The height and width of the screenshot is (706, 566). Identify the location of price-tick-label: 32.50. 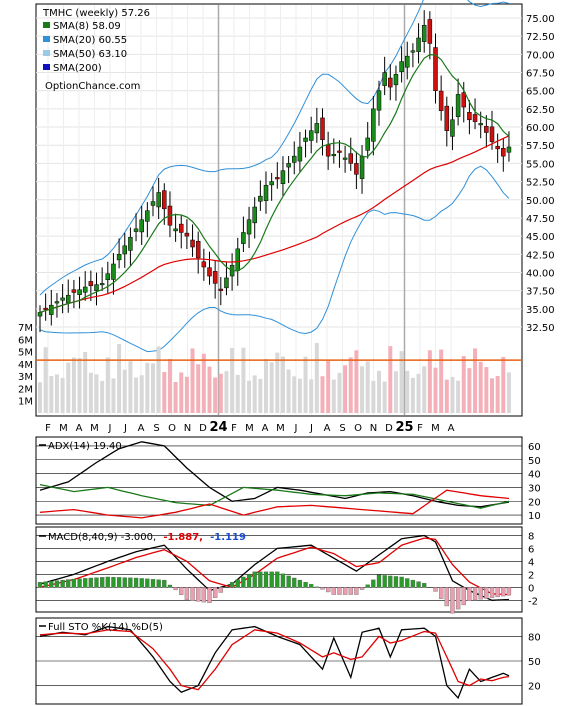
(540, 328).